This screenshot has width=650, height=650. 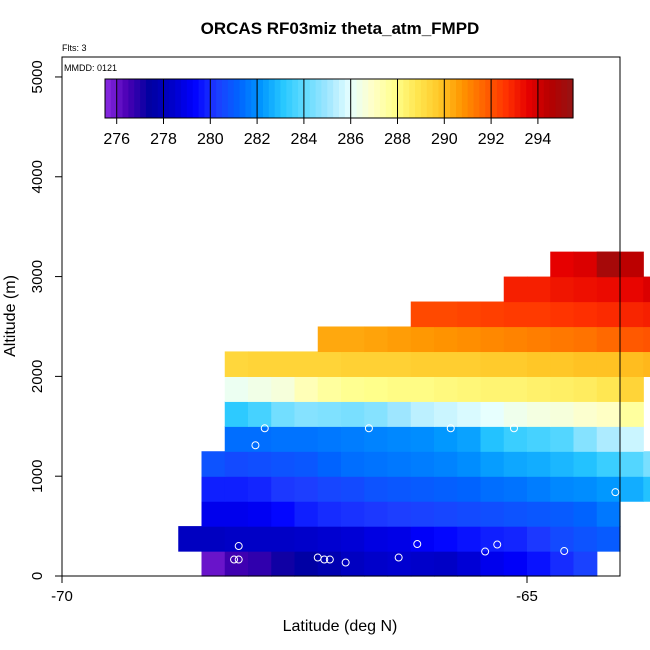 I want to click on y-tick-label: 2000, so click(x=37, y=376).